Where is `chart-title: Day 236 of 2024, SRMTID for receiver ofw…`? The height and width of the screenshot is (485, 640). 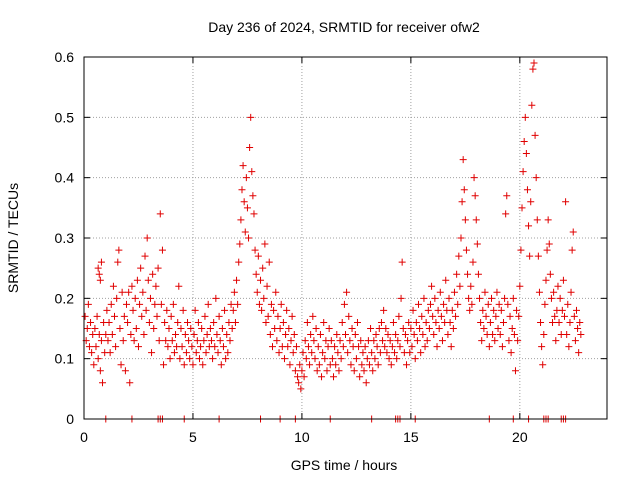 chart-title: Day 236 of 2024, SRMTID for receiver ofw… is located at coordinates (344, 27).